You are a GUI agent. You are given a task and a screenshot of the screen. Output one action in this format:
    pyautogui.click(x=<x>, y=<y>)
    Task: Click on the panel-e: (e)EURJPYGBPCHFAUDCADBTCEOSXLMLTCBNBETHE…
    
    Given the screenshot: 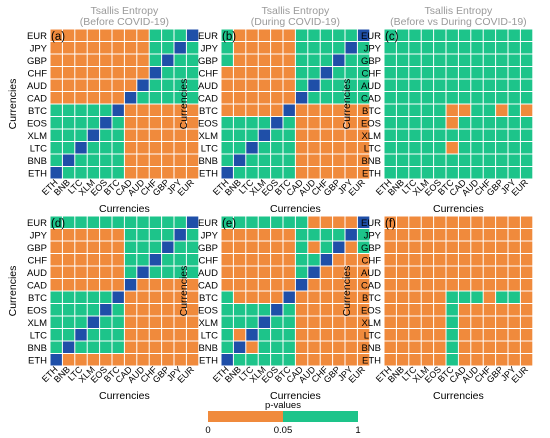 What is the action you would take?
    pyautogui.click(x=274, y=309)
    